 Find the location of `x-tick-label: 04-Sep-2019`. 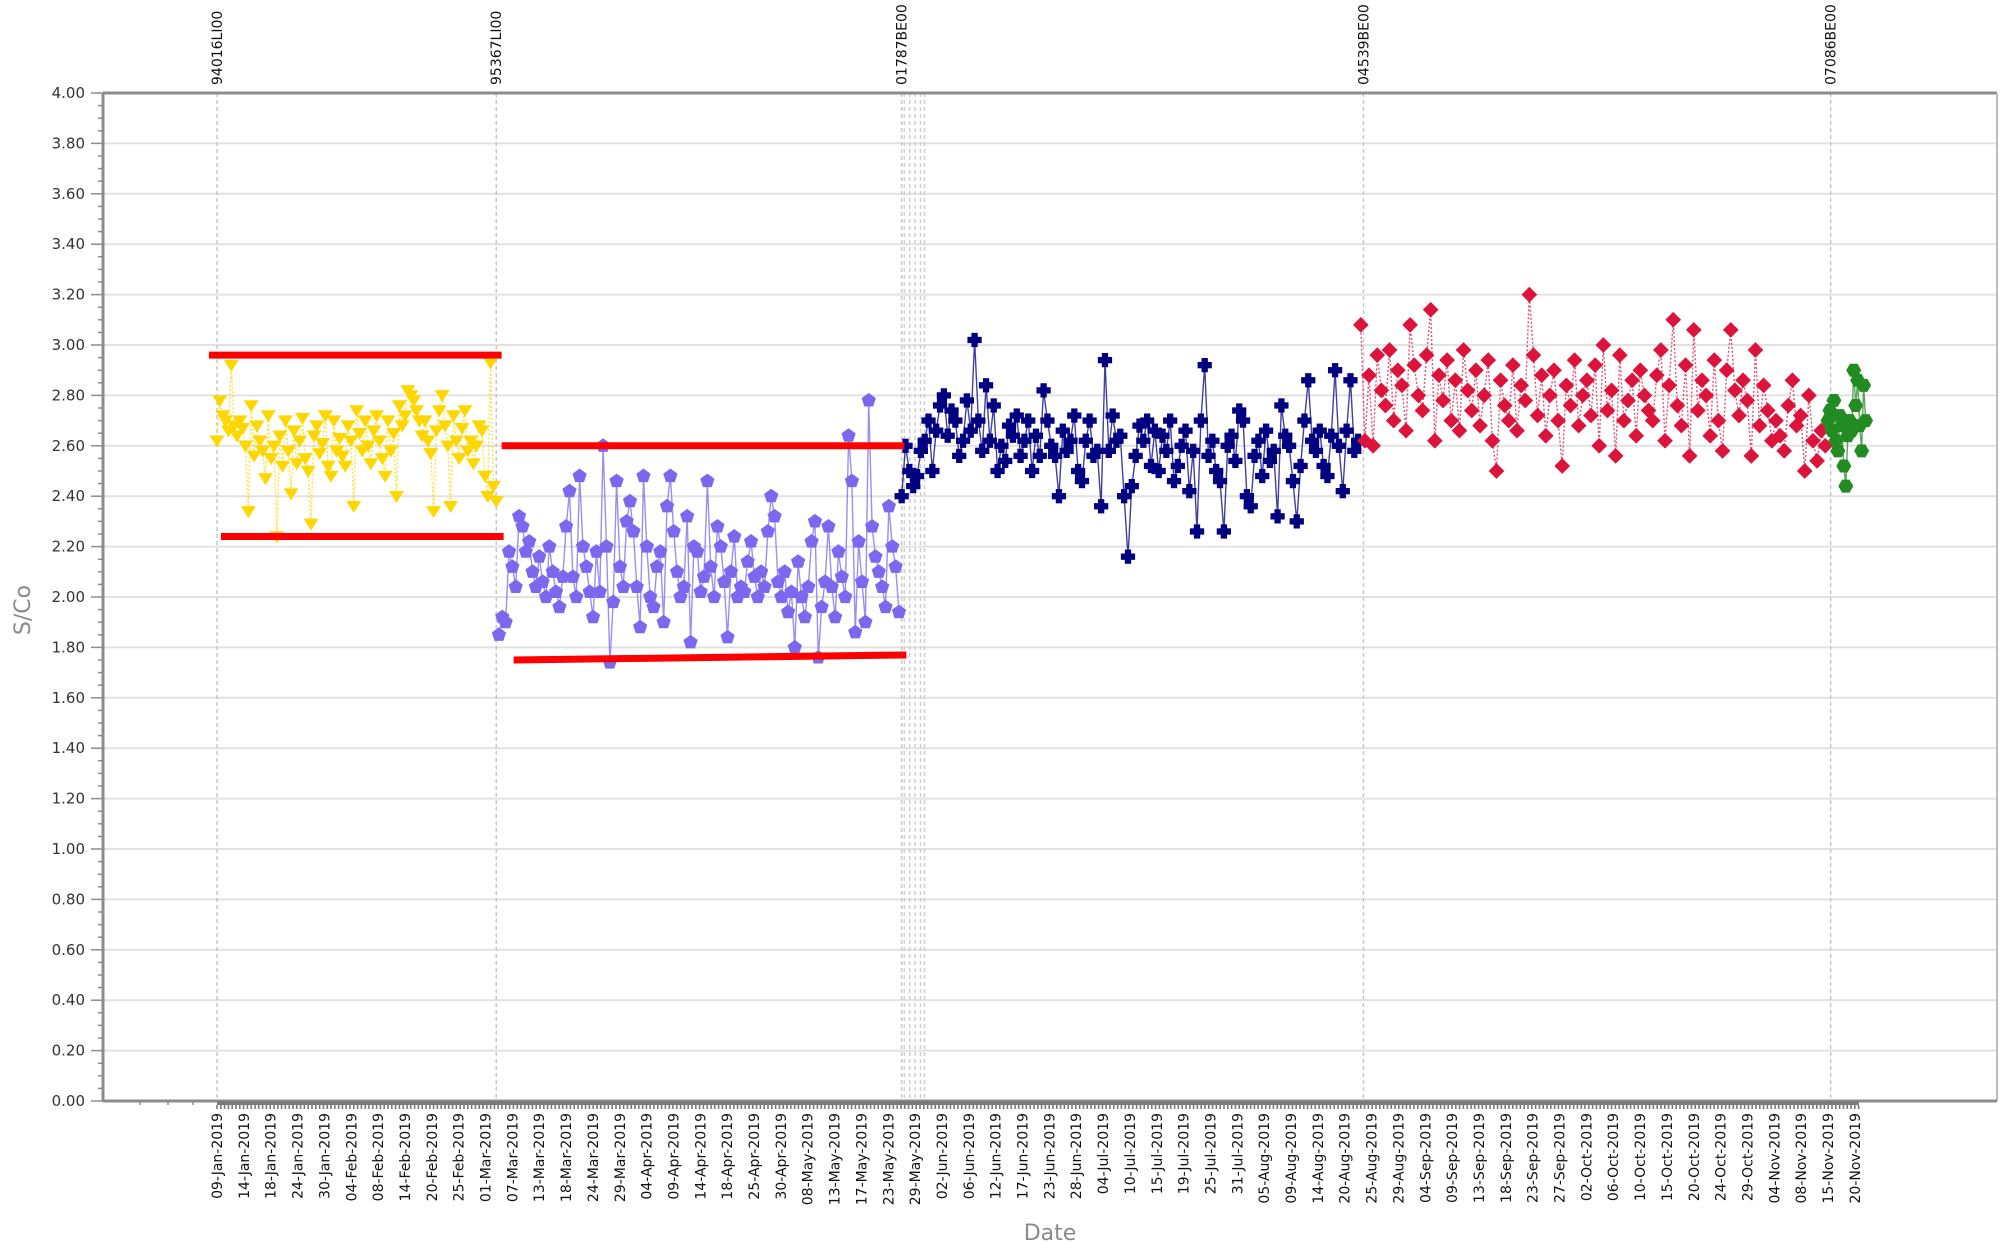

x-tick-label: 04-Sep-2019 is located at coordinates (1426, 1158).